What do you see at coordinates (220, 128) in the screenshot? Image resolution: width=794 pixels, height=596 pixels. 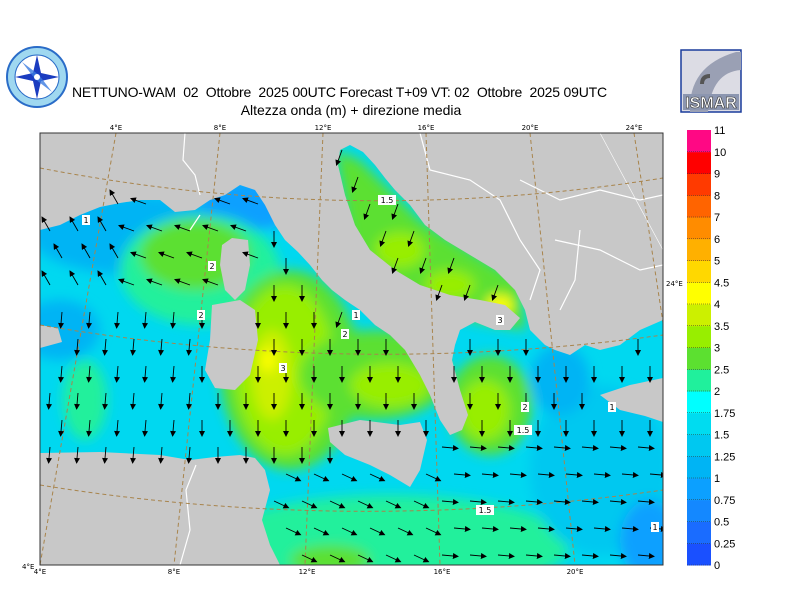 I see `lon-label: 8°E` at bounding box center [220, 128].